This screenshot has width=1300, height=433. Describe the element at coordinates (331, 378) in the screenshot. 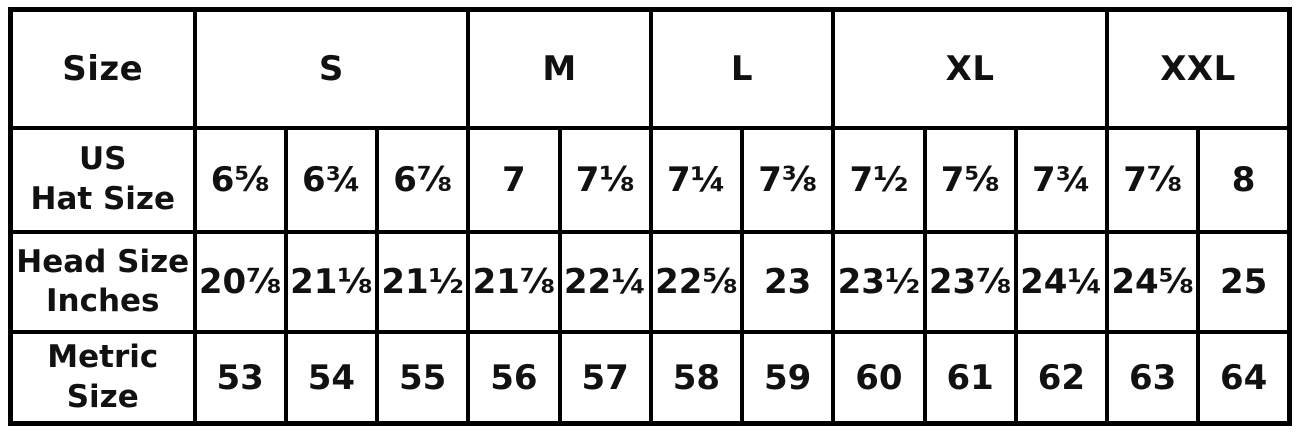

I see `metric-size-cell: 54` at that location.